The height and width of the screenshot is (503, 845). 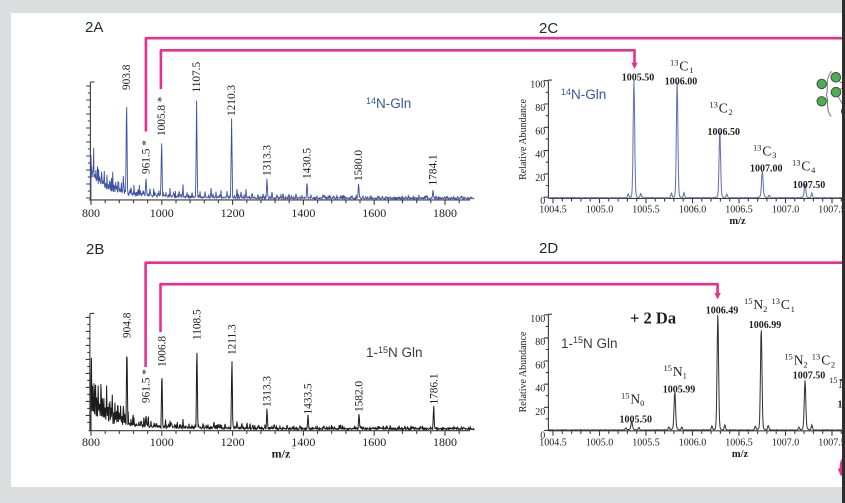 What do you see at coordinates (766, 168) in the screenshot?
I see `svg-text: 1007.00` at bounding box center [766, 168].